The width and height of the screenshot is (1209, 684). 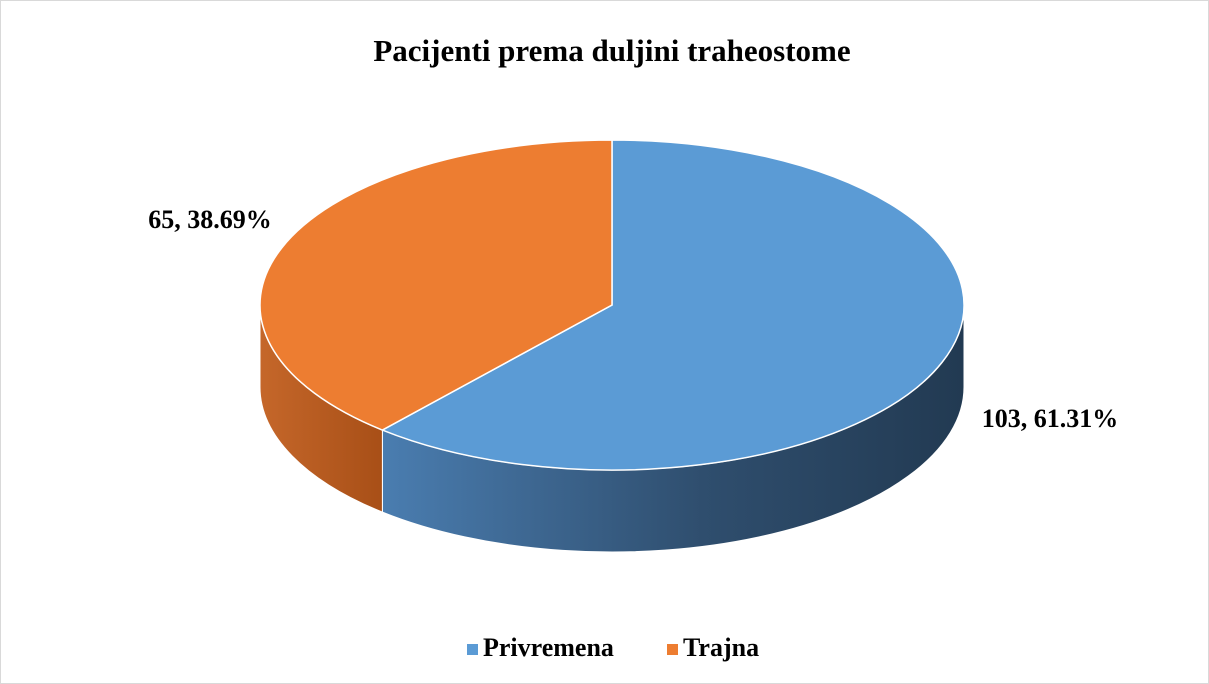 What do you see at coordinates (548, 647) in the screenshot?
I see `legend-label: Privremena` at bounding box center [548, 647].